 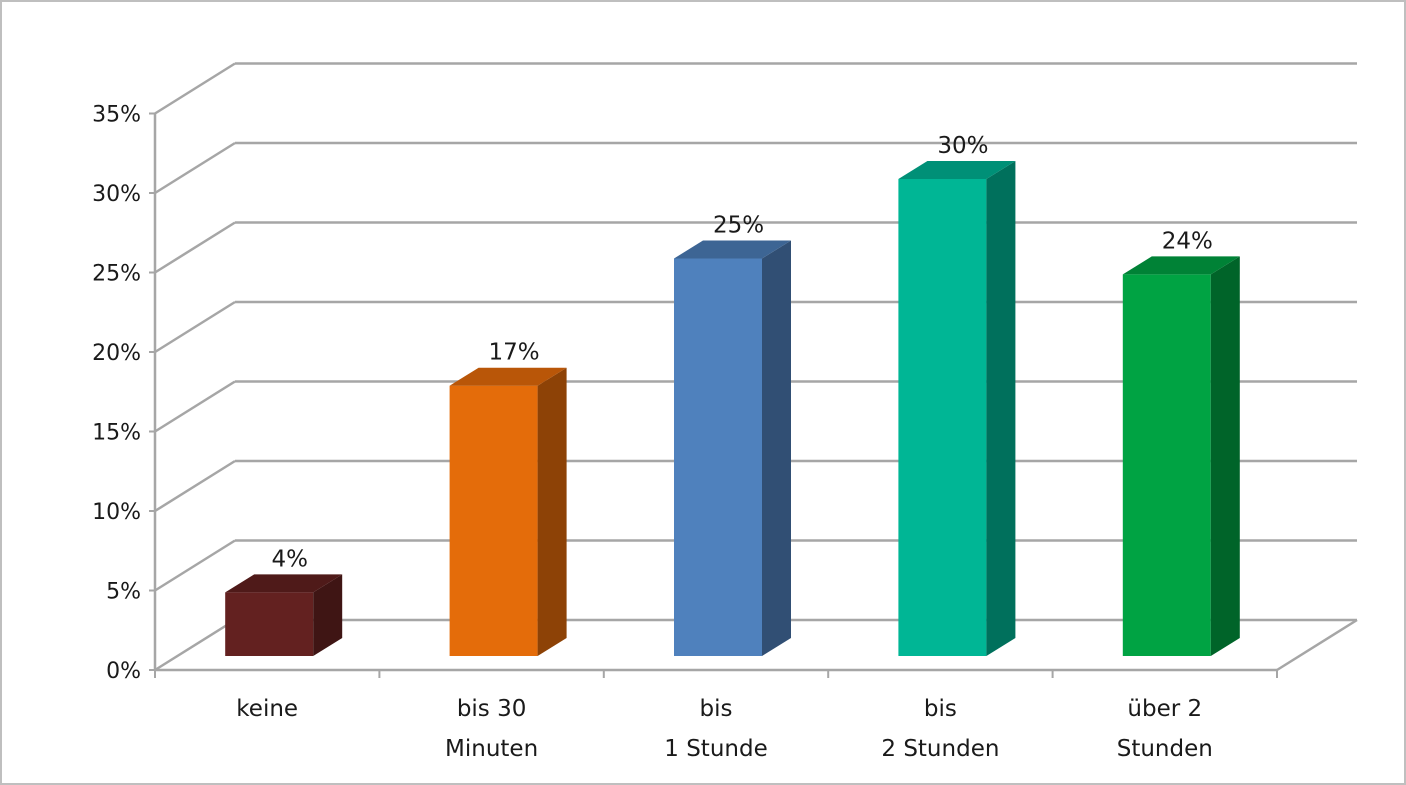 I want to click on y-tick-label: 15%, so click(x=116, y=433).